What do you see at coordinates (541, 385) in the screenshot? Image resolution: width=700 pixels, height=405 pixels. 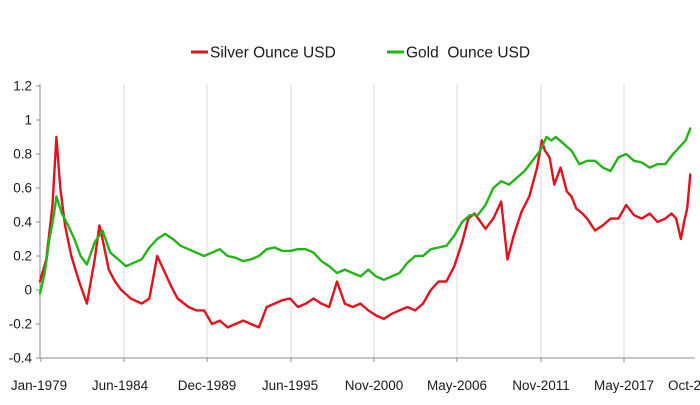 I see `x-tick-label: Nov-2011` at bounding box center [541, 385].